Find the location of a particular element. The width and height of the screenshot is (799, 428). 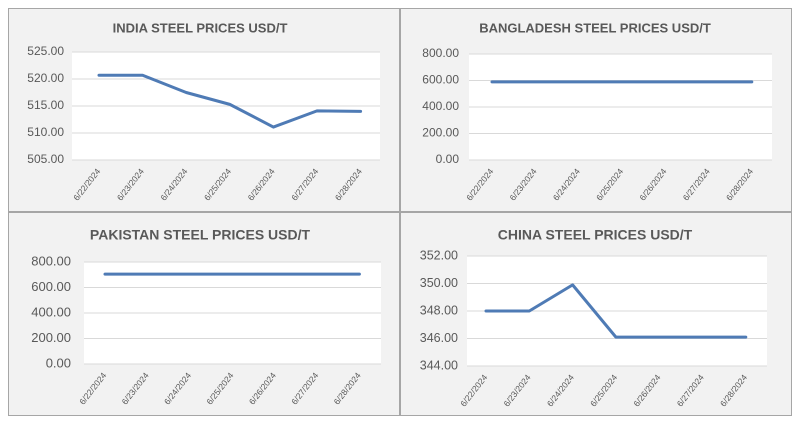

y-tick-label: 346.00 is located at coordinates (439, 338).